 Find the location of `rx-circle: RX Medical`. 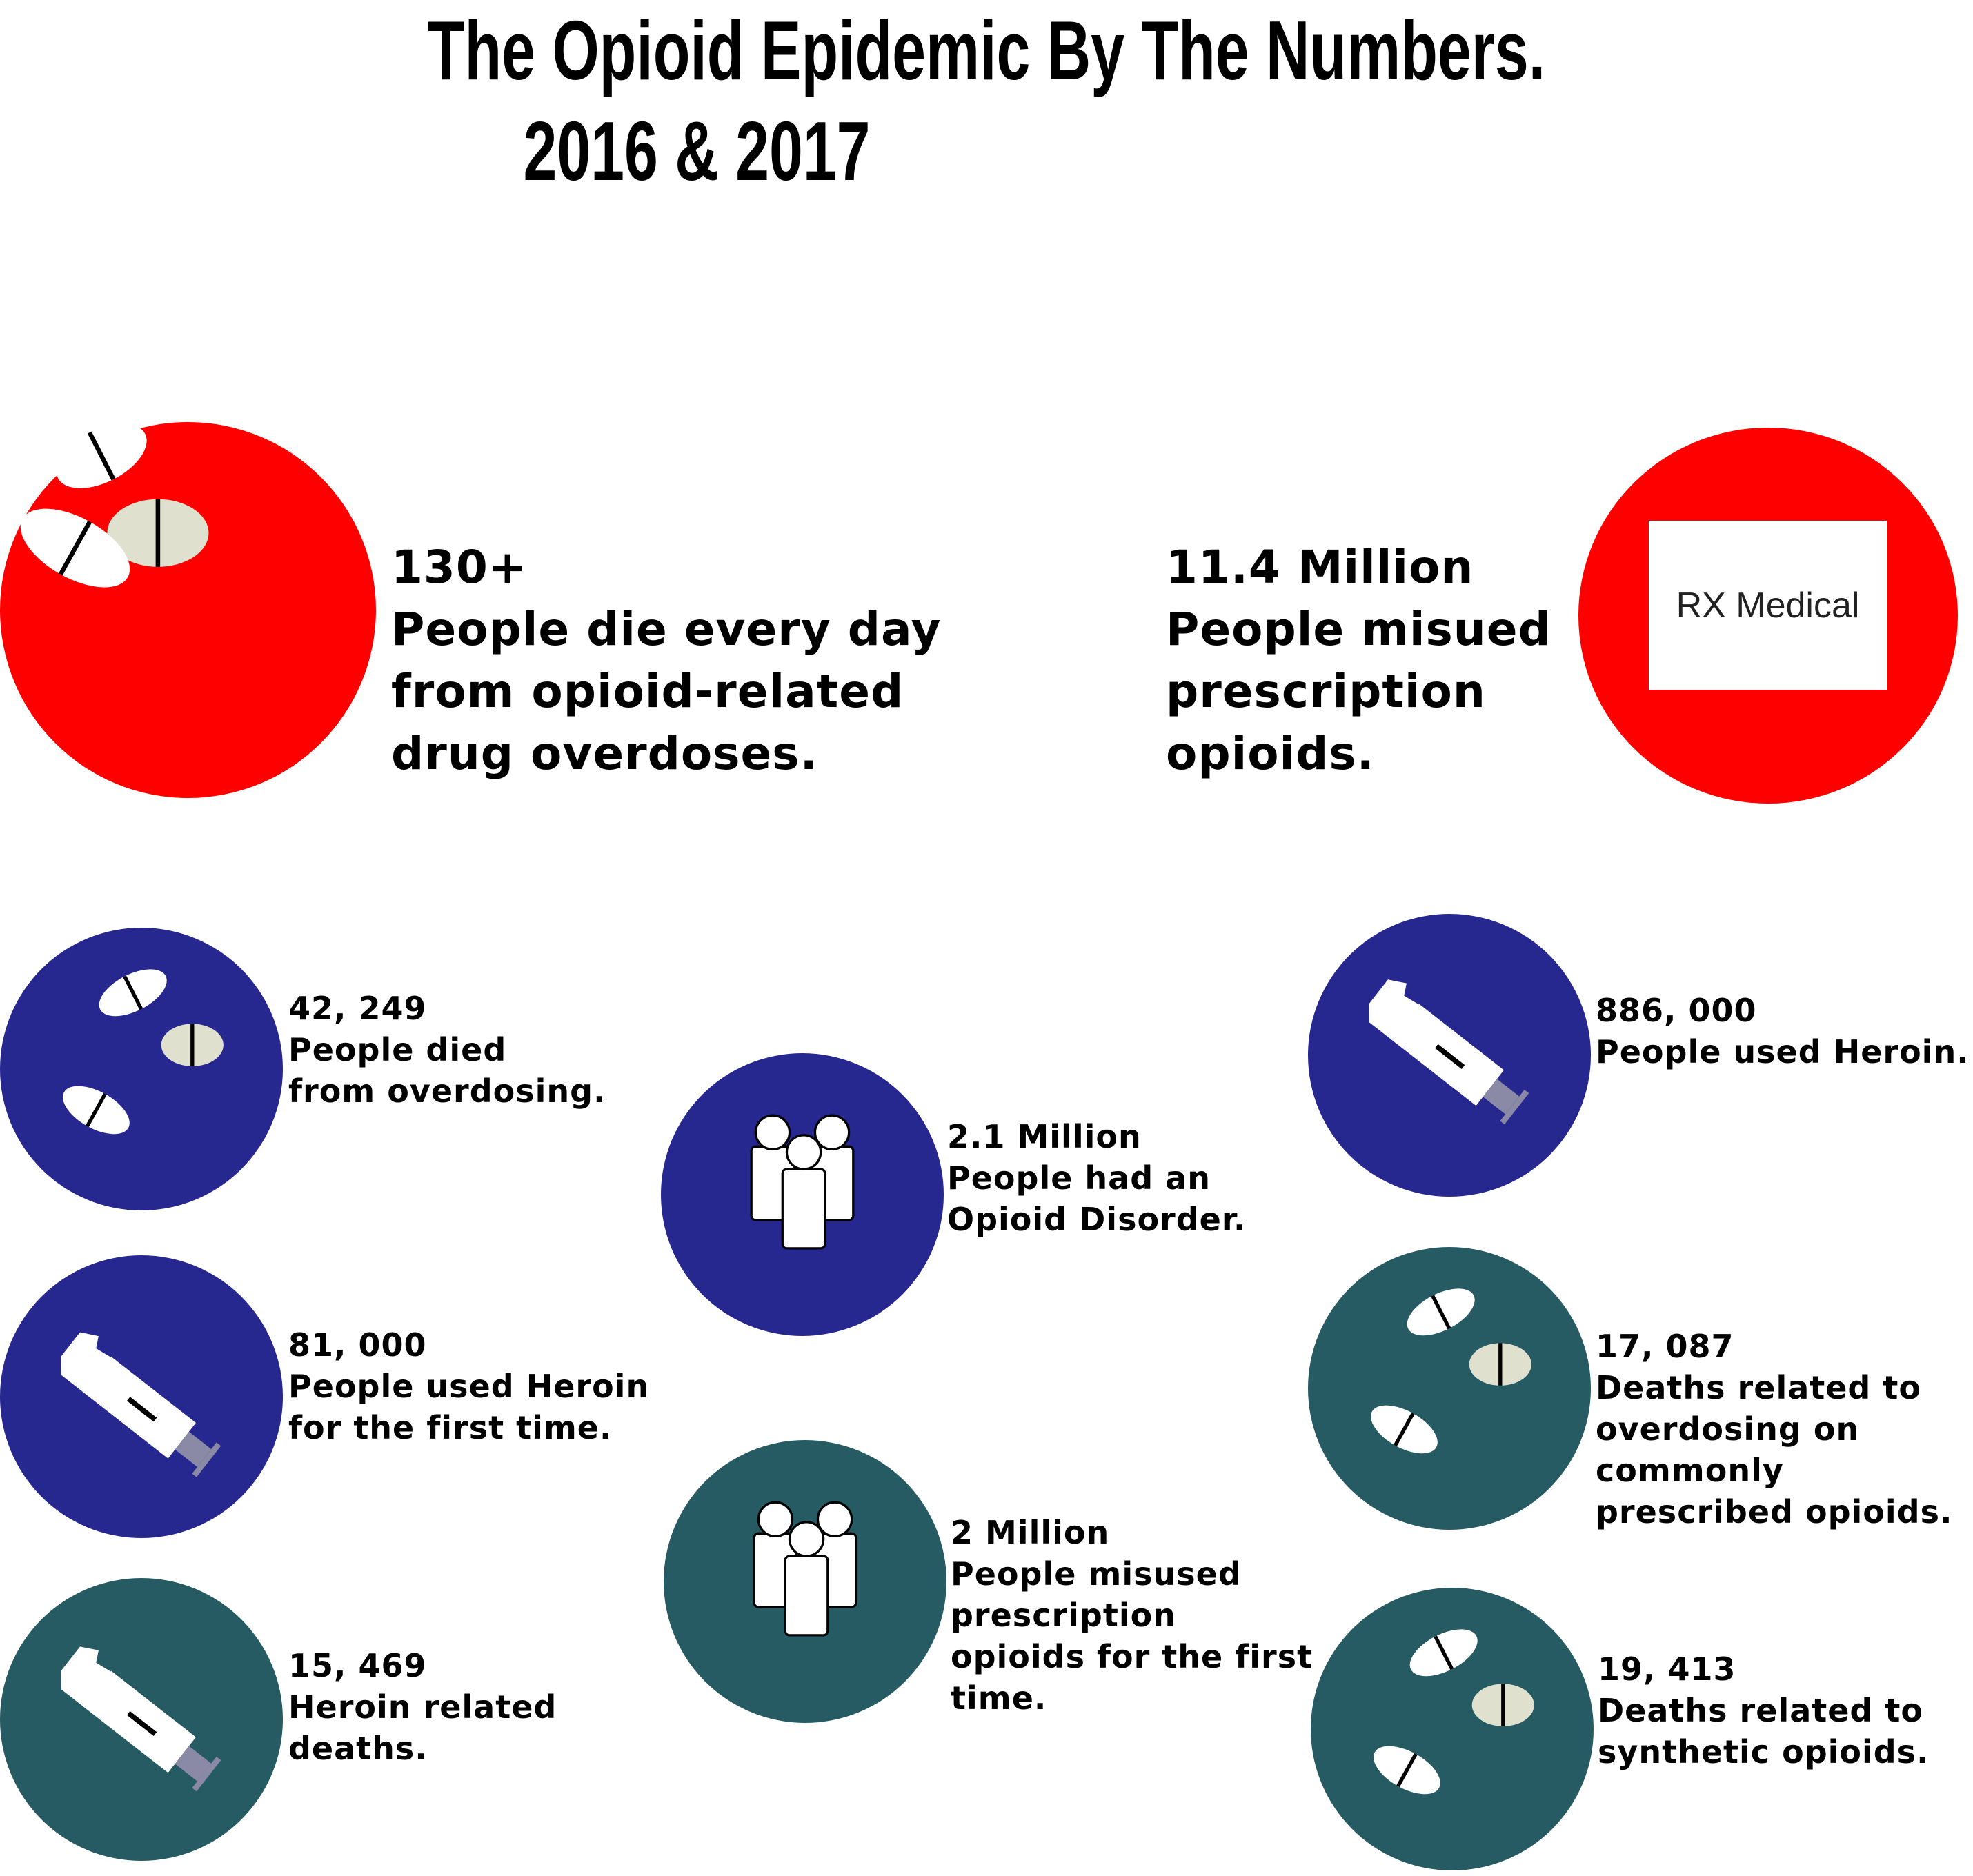

rx-circle: RX Medical is located at coordinates (1768, 616).